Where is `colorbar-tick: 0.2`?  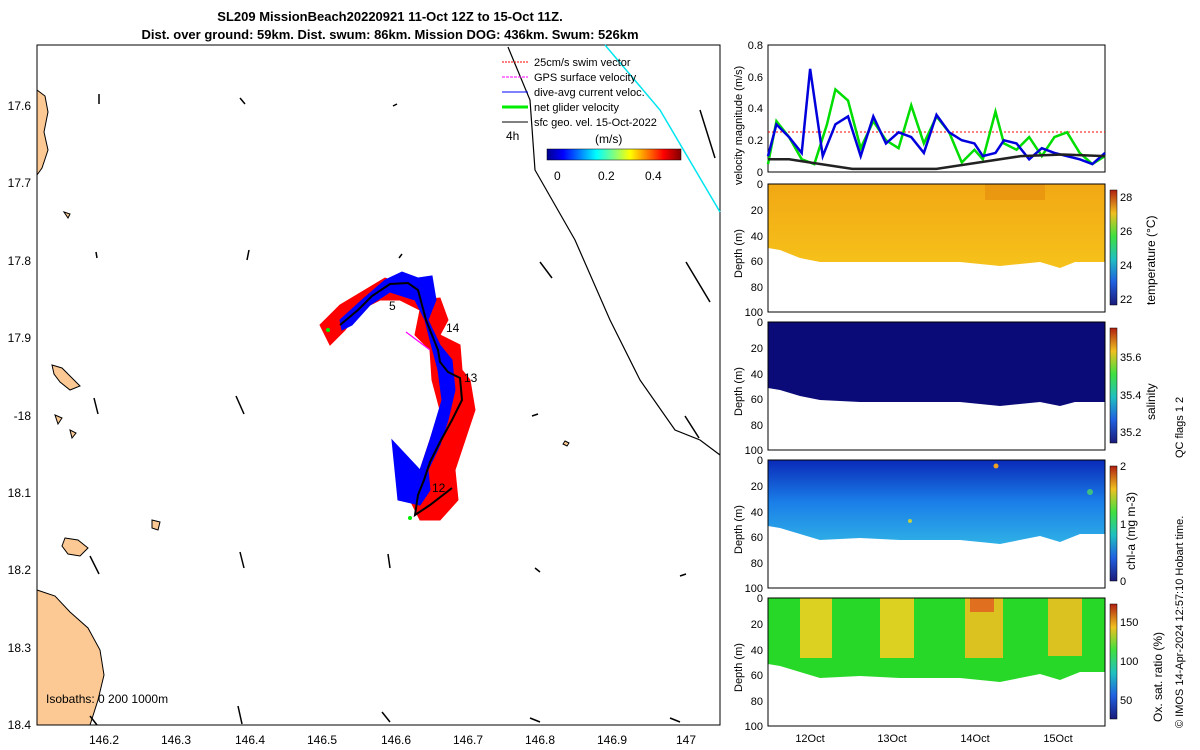 colorbar-tick: 0.2 is located at coordinates (606, 176).